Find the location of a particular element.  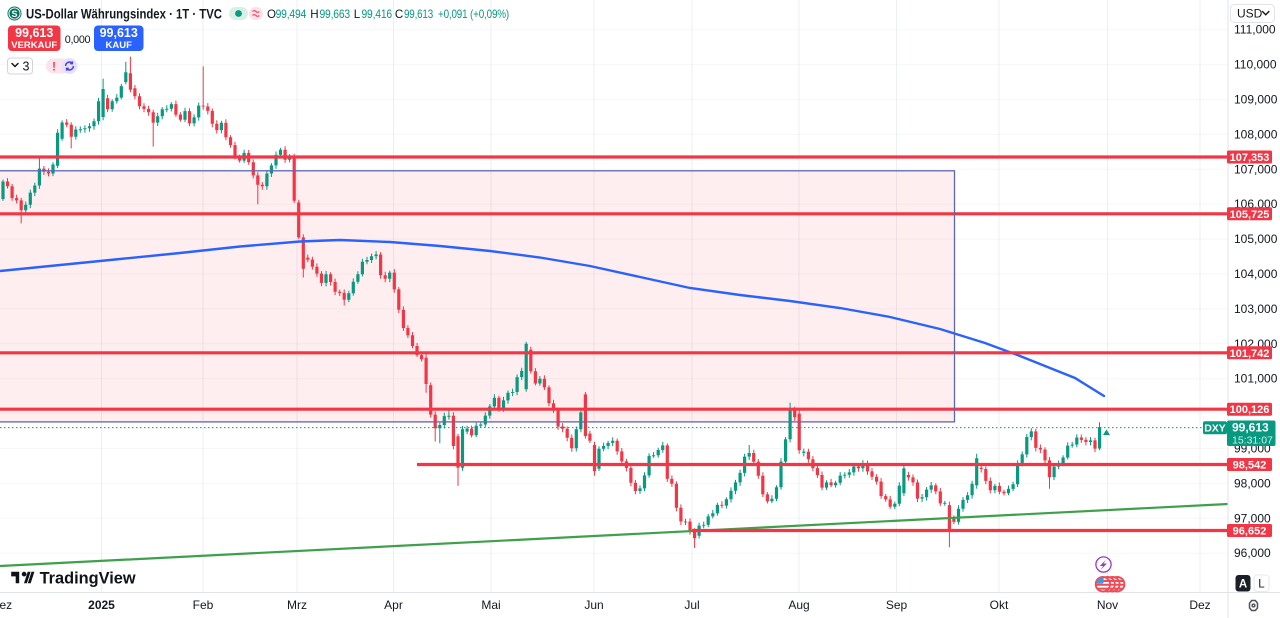

svg-text: 100,126 is located at coordinates (1250, 410).